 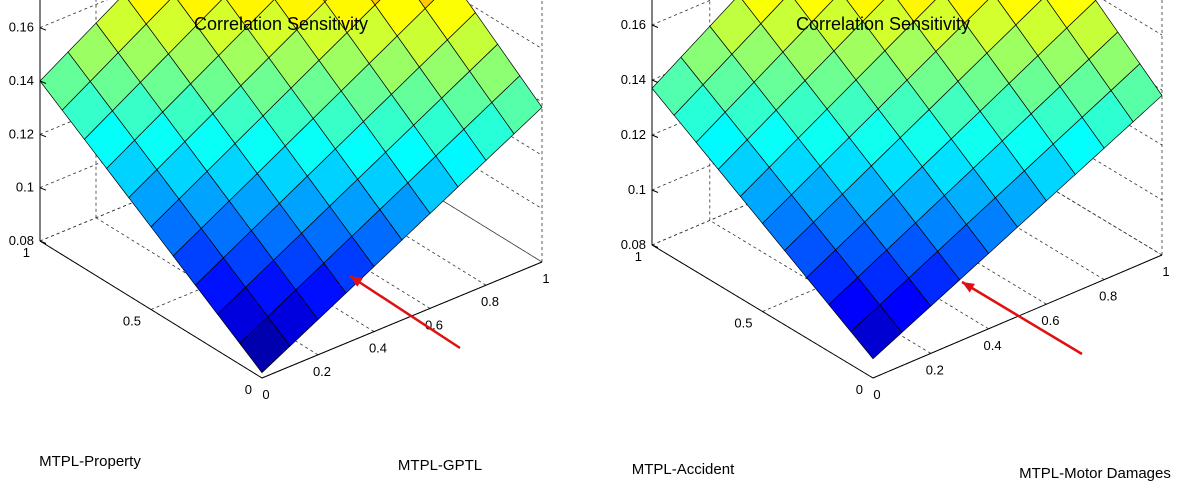 I want to click on x-tick-label: 0.6, so click(x=1050, y=320).